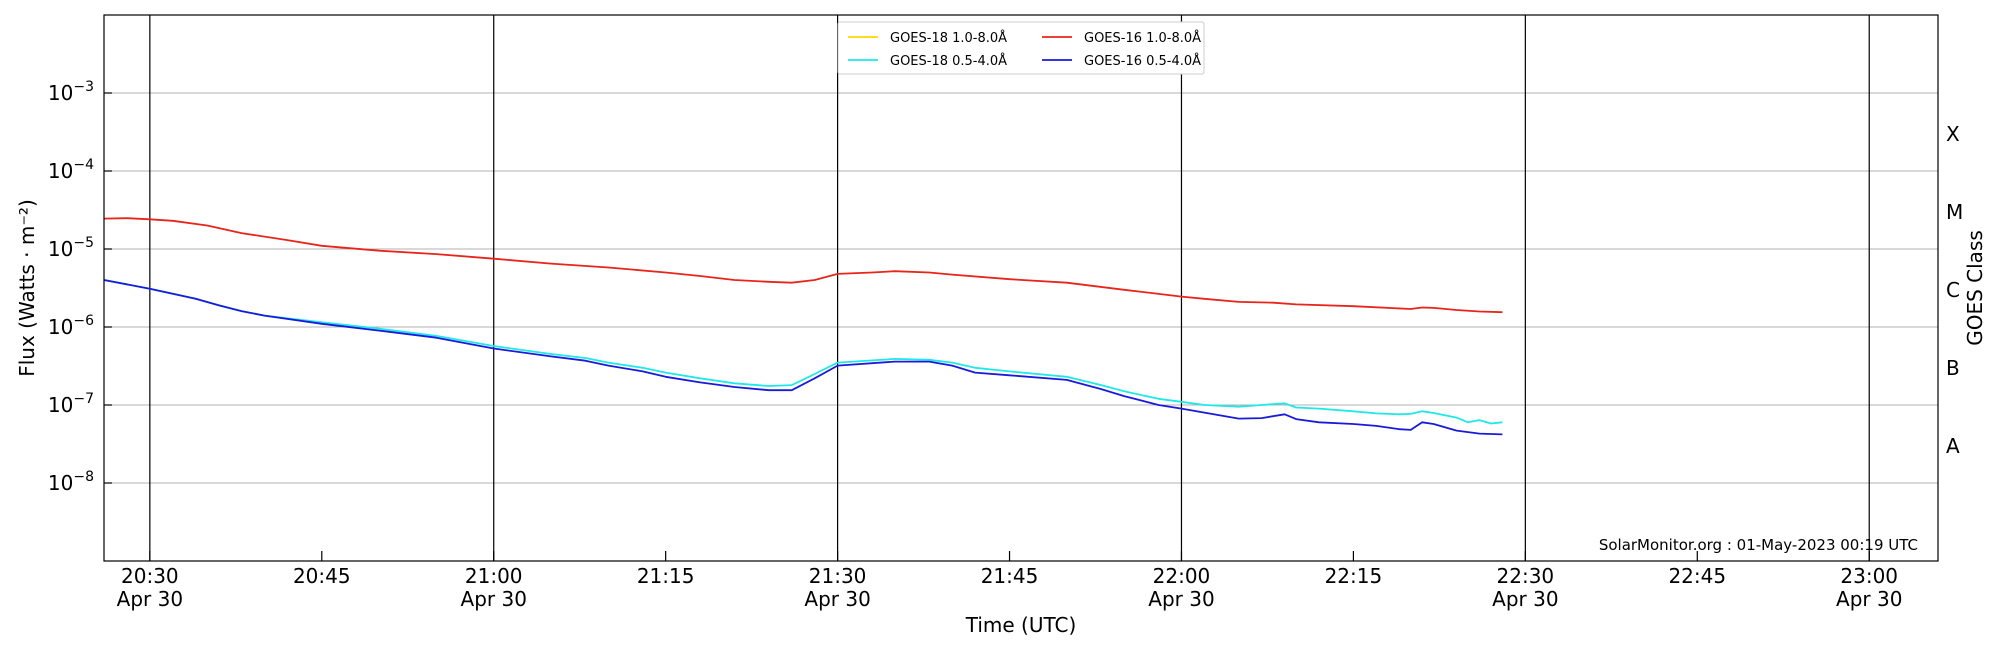  Describe the element at coordinates (1758, 545) in the screenshot. I see `watermark-text: SolarMonitor.org : 01-May-2023 00:19 UTC` at that location.